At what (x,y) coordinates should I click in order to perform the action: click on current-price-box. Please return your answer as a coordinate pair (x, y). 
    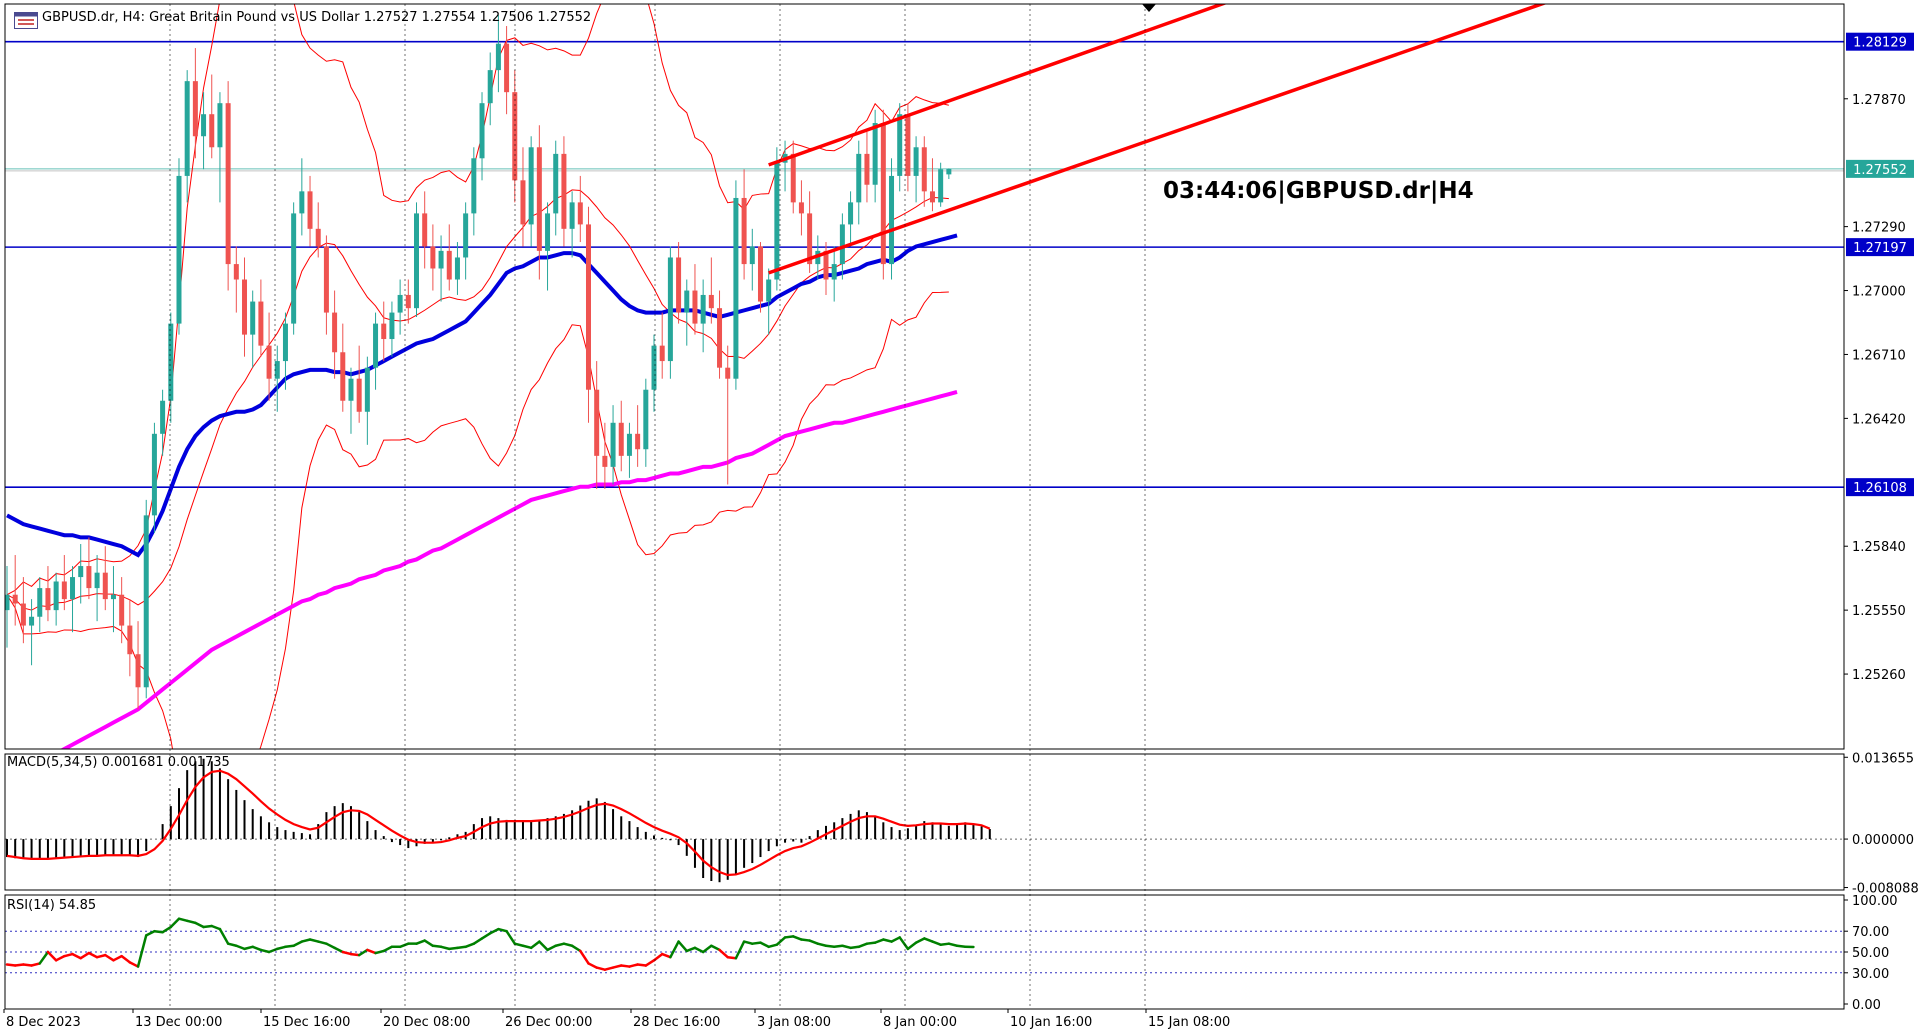
    Looking at the image, I should click on (1880, 168).